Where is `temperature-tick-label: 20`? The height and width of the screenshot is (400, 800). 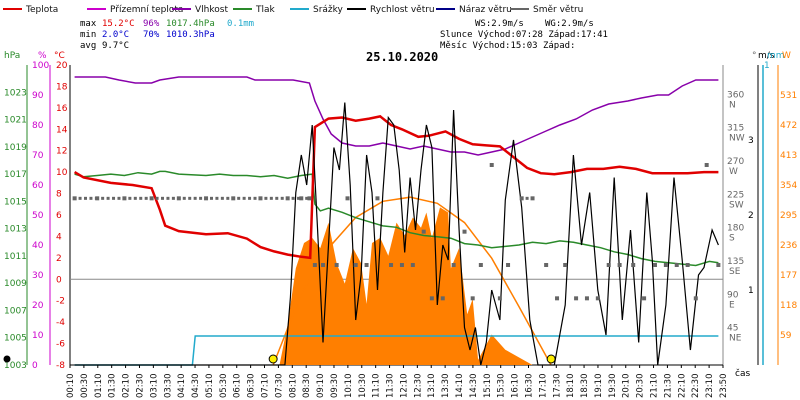
temperature-tick-label: 20 is located at coordinates (62, 66).